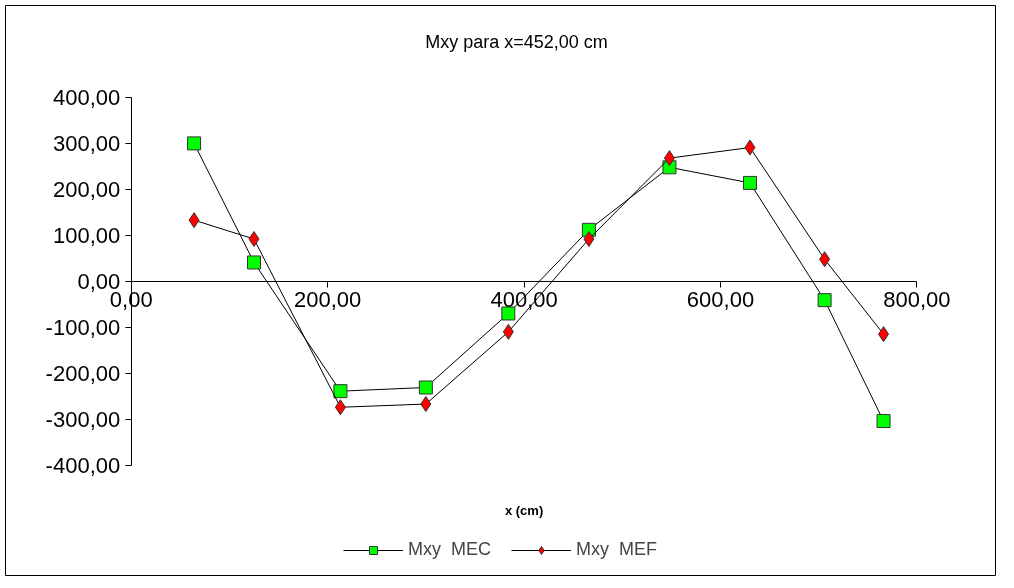 Image resolution: width=1014 pixels, height=588 pixels. What do you see at coordinates (83, 419) in the screenshot?
I see `y-tick-label: -300,00` at bounding box center [83, 419].